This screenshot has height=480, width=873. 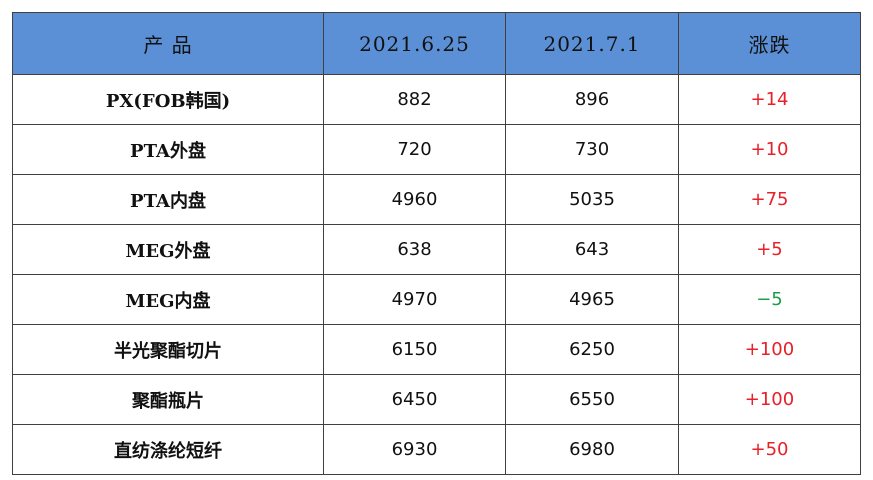 What do you see at coordinates (769, 449) in the screenshot?
I see `change-cell: +50` at bounding box center [769, 449].